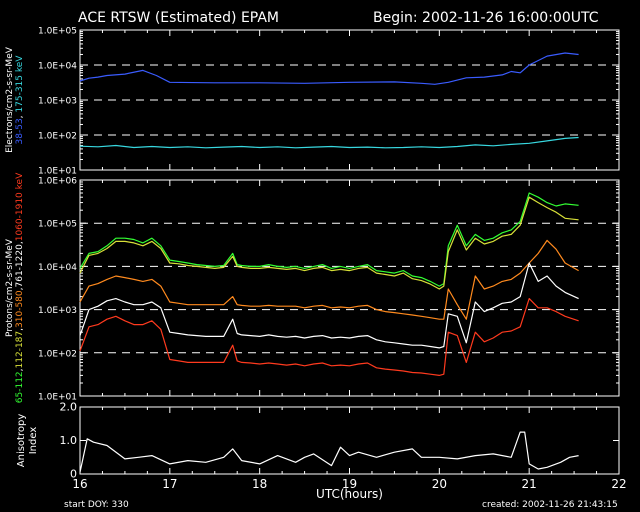 Image resolution: width=640 pixels, height=512 pixels. I want to click on protons-ytick-label: 1.0E+01, so click(57, 398).